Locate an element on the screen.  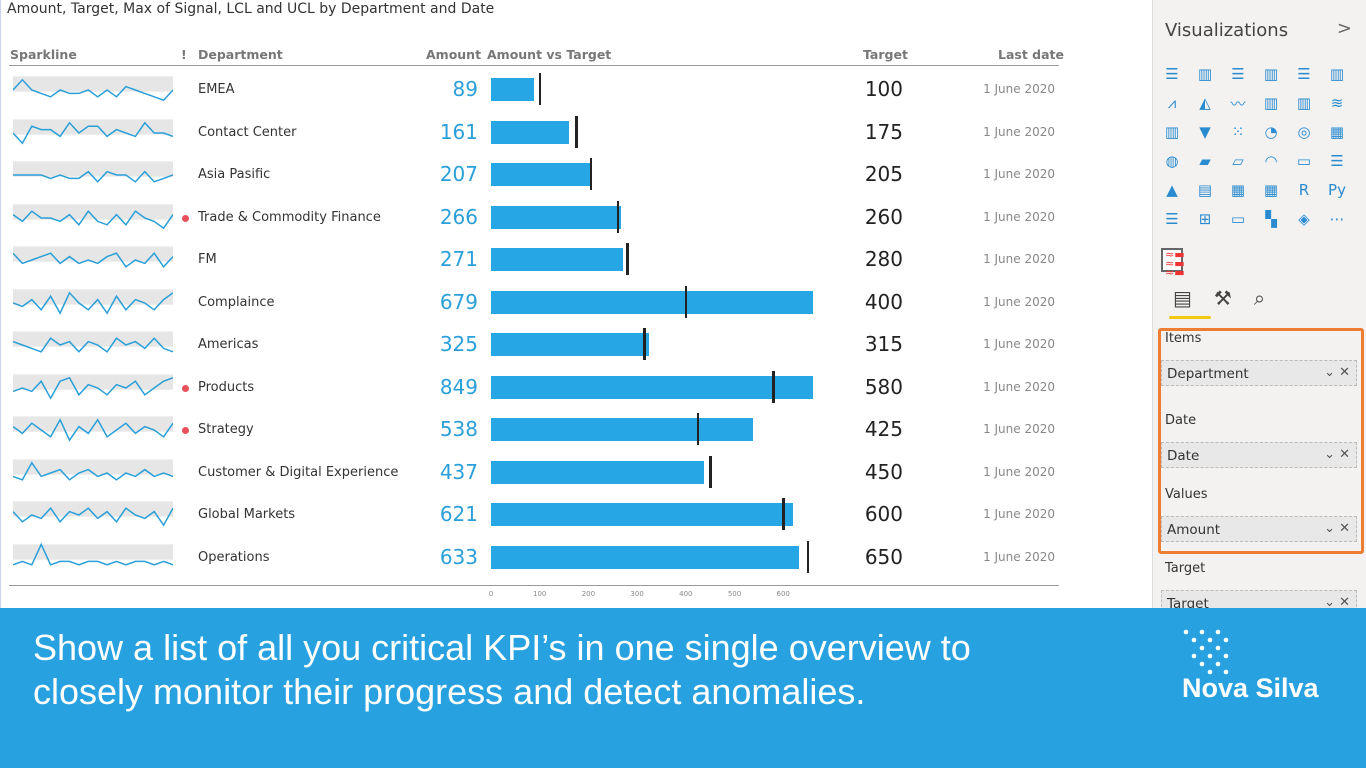
visual-type-icon: R is located at coordinates (1304, 190).